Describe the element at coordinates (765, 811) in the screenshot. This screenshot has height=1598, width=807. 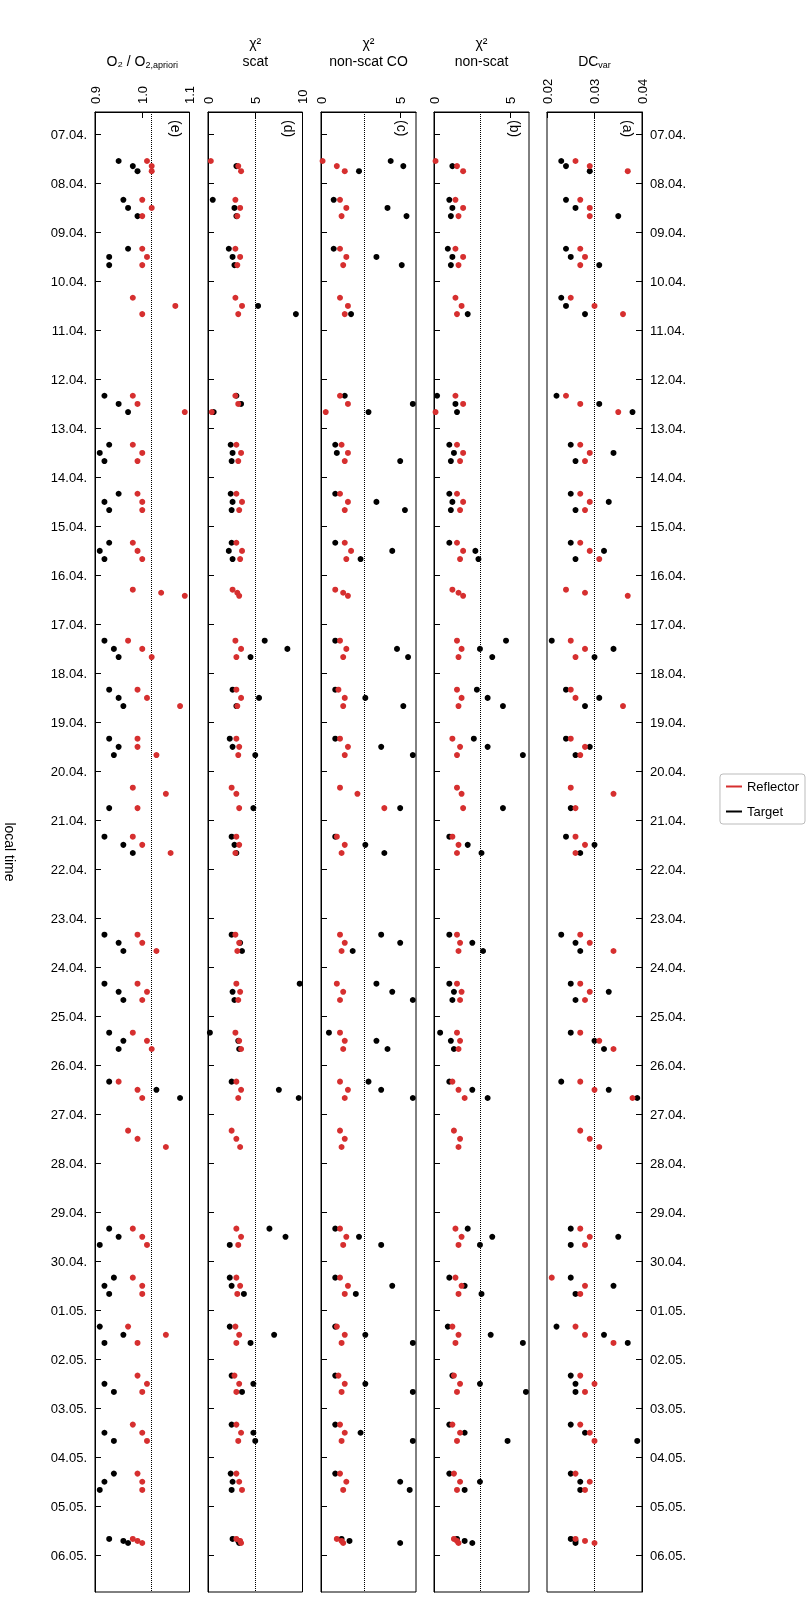
I see `legend-label: Target` at that location.